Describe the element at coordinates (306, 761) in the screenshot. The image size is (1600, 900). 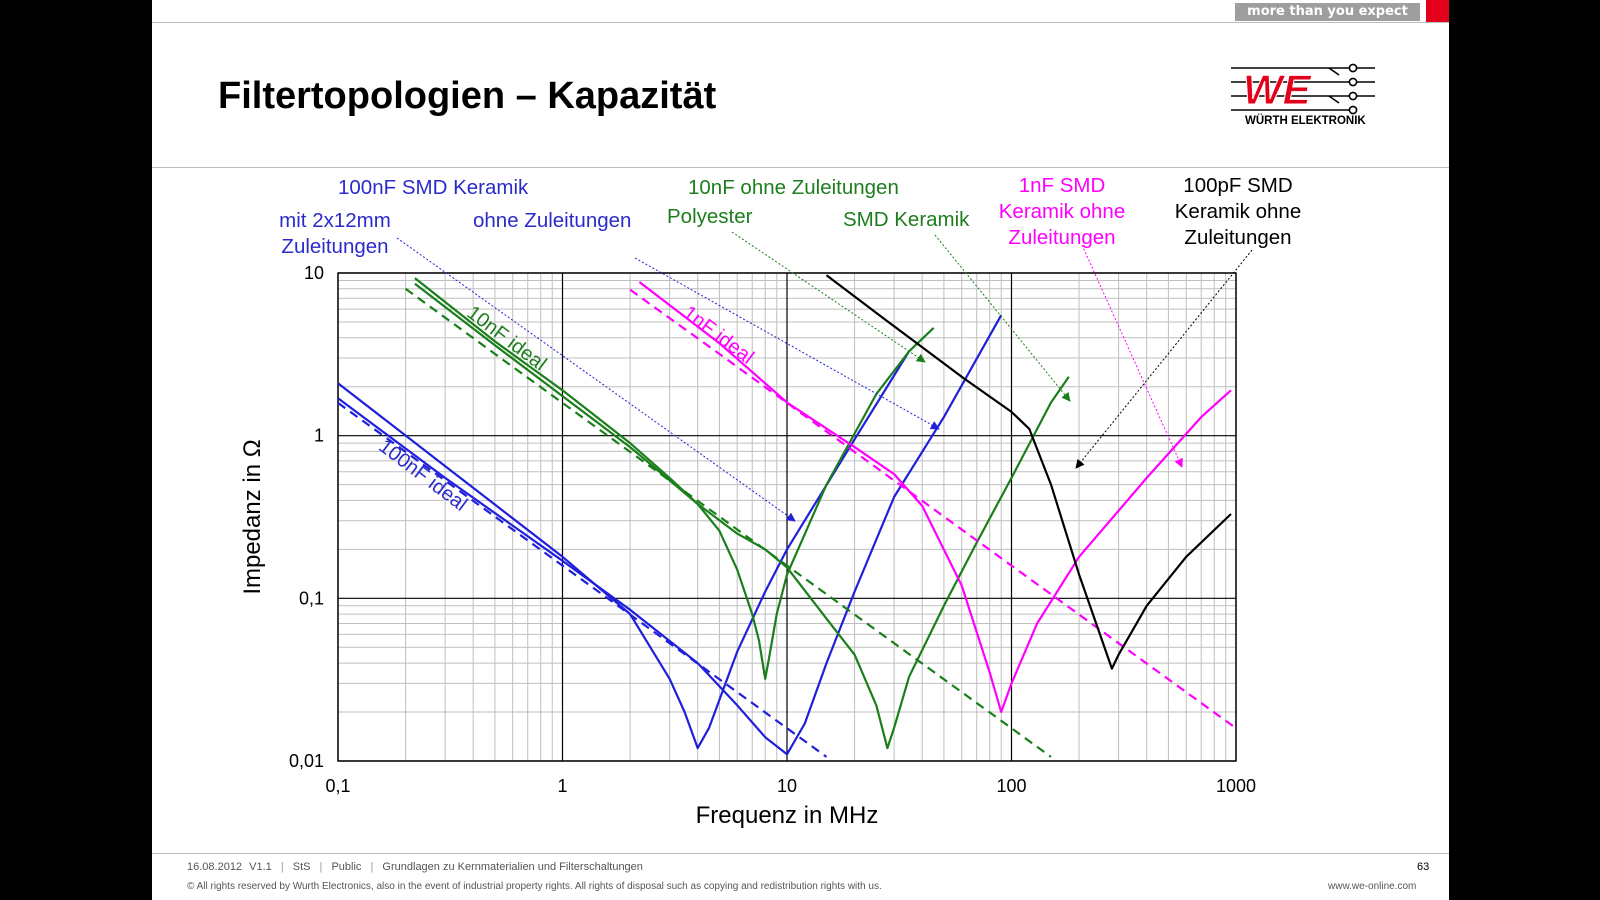
I see `y-tick-label: 0,01` at that location.